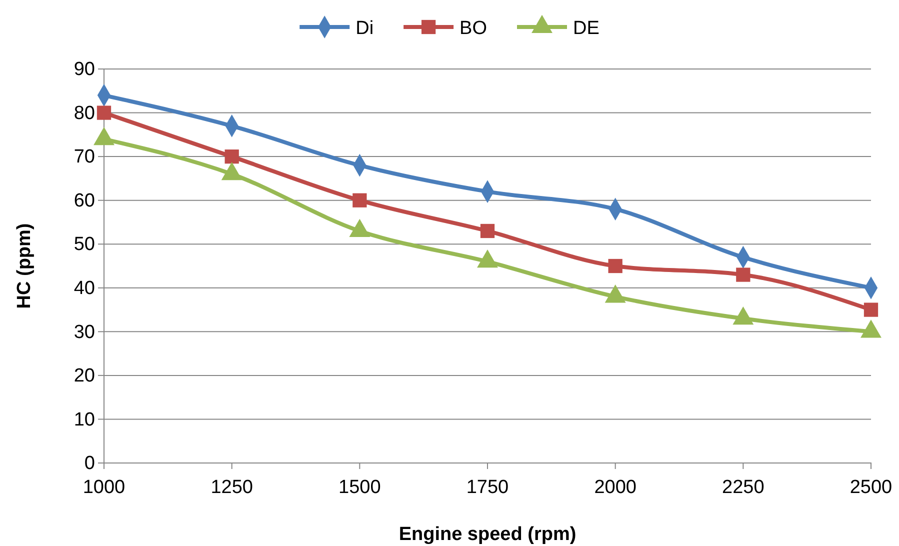 Image resolution: width=899 pixels, height=546 pixels. I want to click on x-tick-label: 2250, so click(743, 487).